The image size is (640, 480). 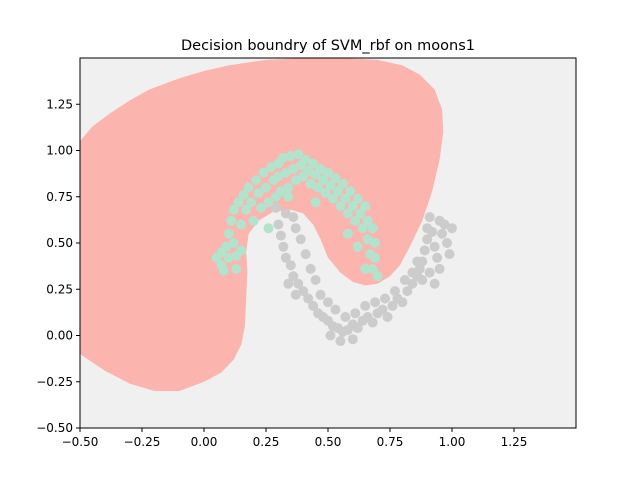 What do you see at coordinates (54, 428) in the screenshot?
I see `y-tick-label: −0.50` at bounding box center [54, 428].